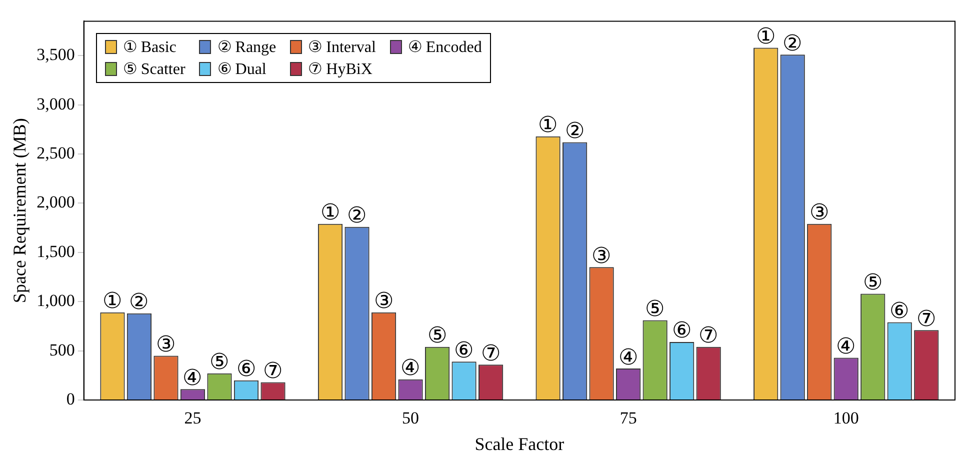 The image size is (965, 466). I want to click on y-tick-label: 1,000, so click(55, 300).